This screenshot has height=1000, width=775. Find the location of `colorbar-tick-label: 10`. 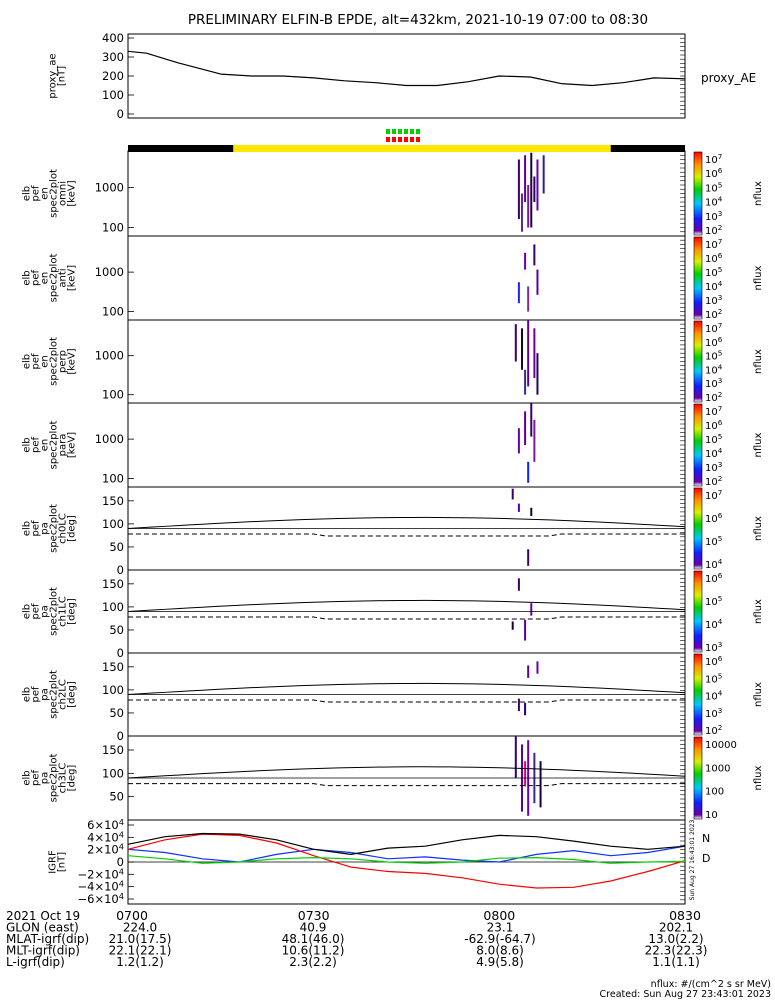

colorbar-tick-label: 10 is located at coordinates (711, 815).